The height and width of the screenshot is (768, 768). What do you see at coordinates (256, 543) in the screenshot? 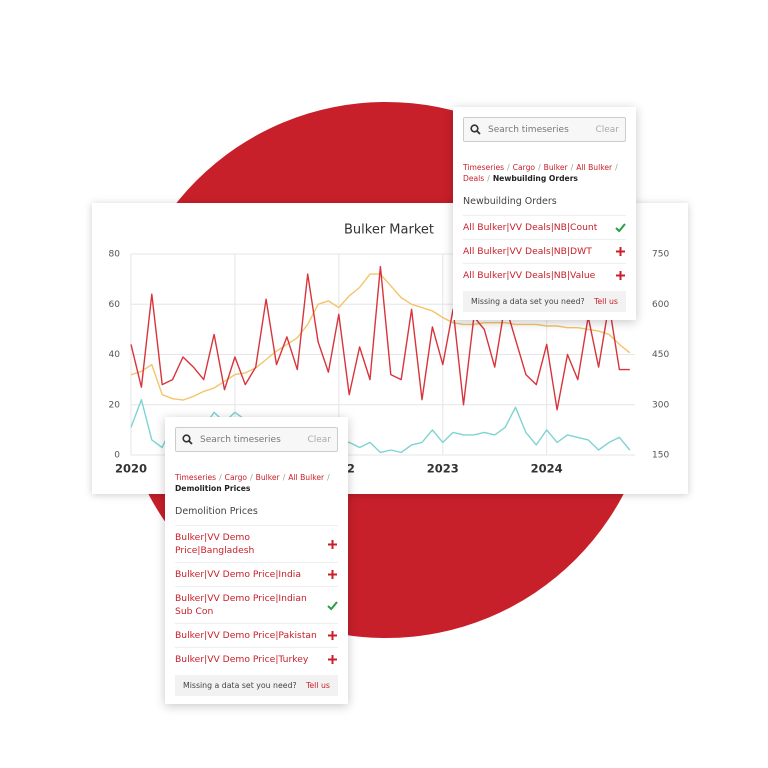
I see `series-item: Bulker|VV Demo Price|Bangladesh` at bounding box center [256, 543].